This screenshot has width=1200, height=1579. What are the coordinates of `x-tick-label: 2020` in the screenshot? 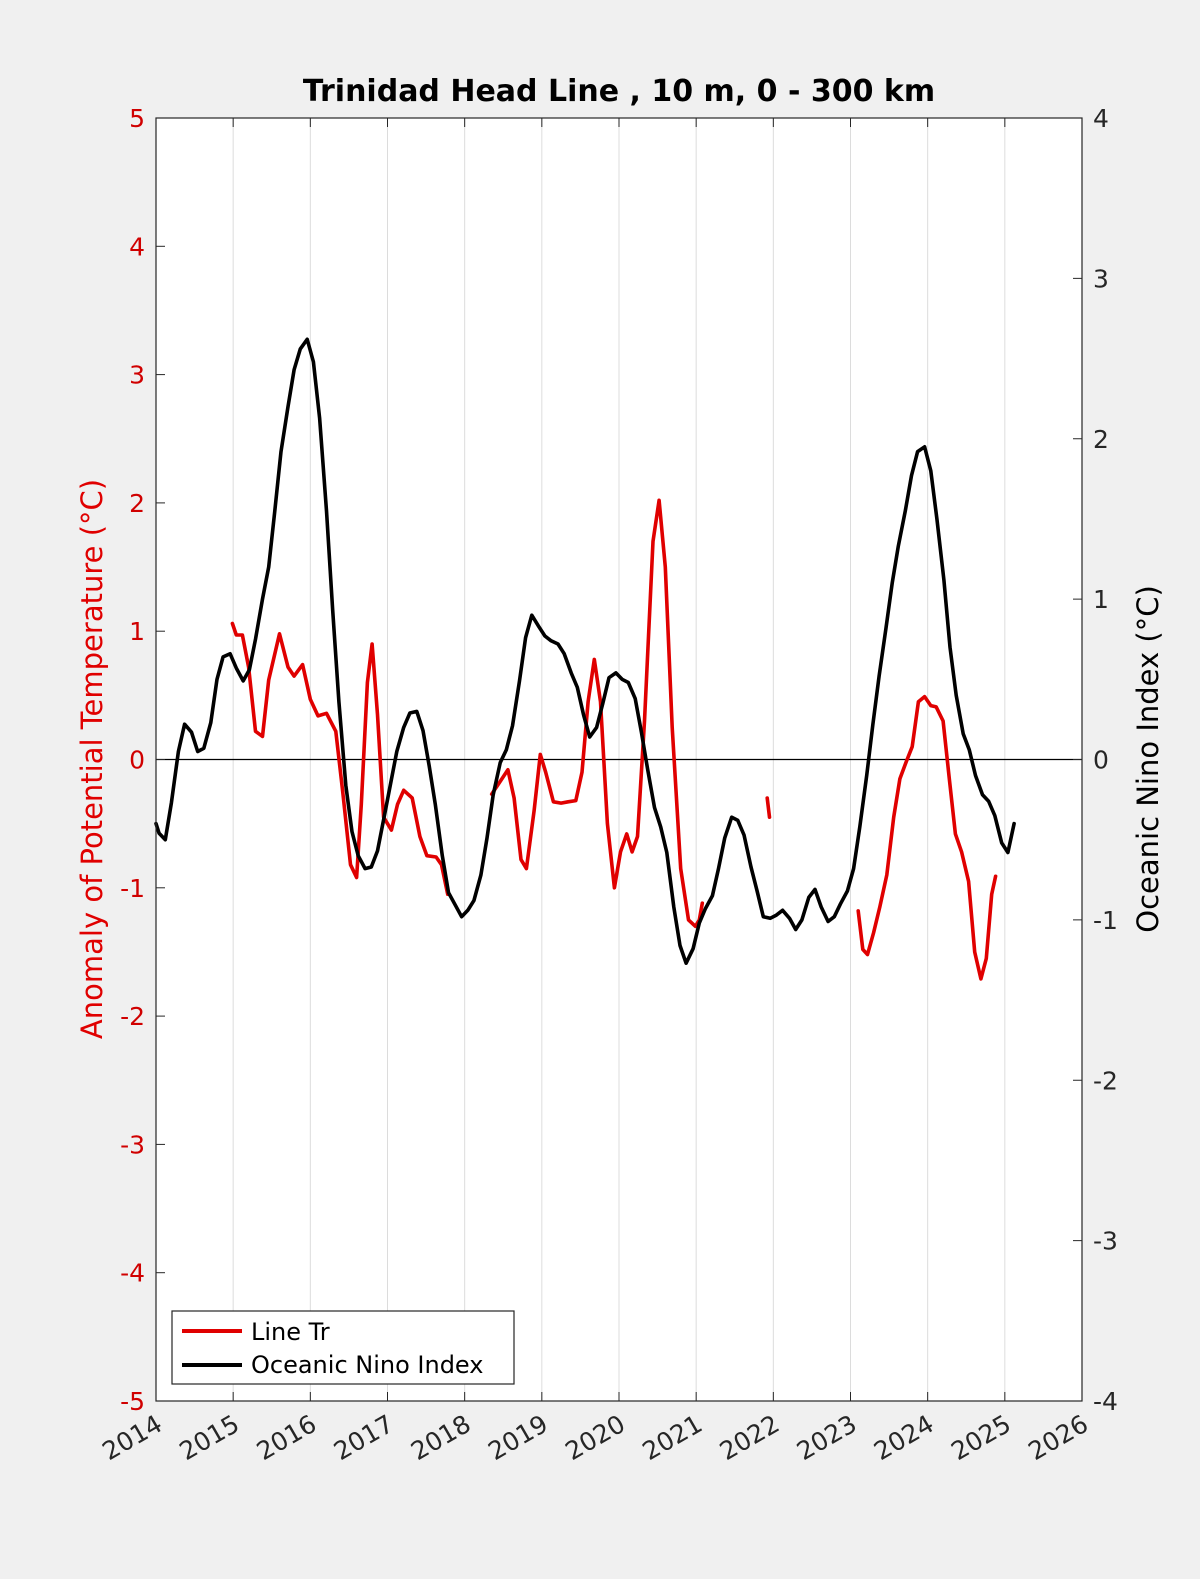 It's located at (595, 1437).